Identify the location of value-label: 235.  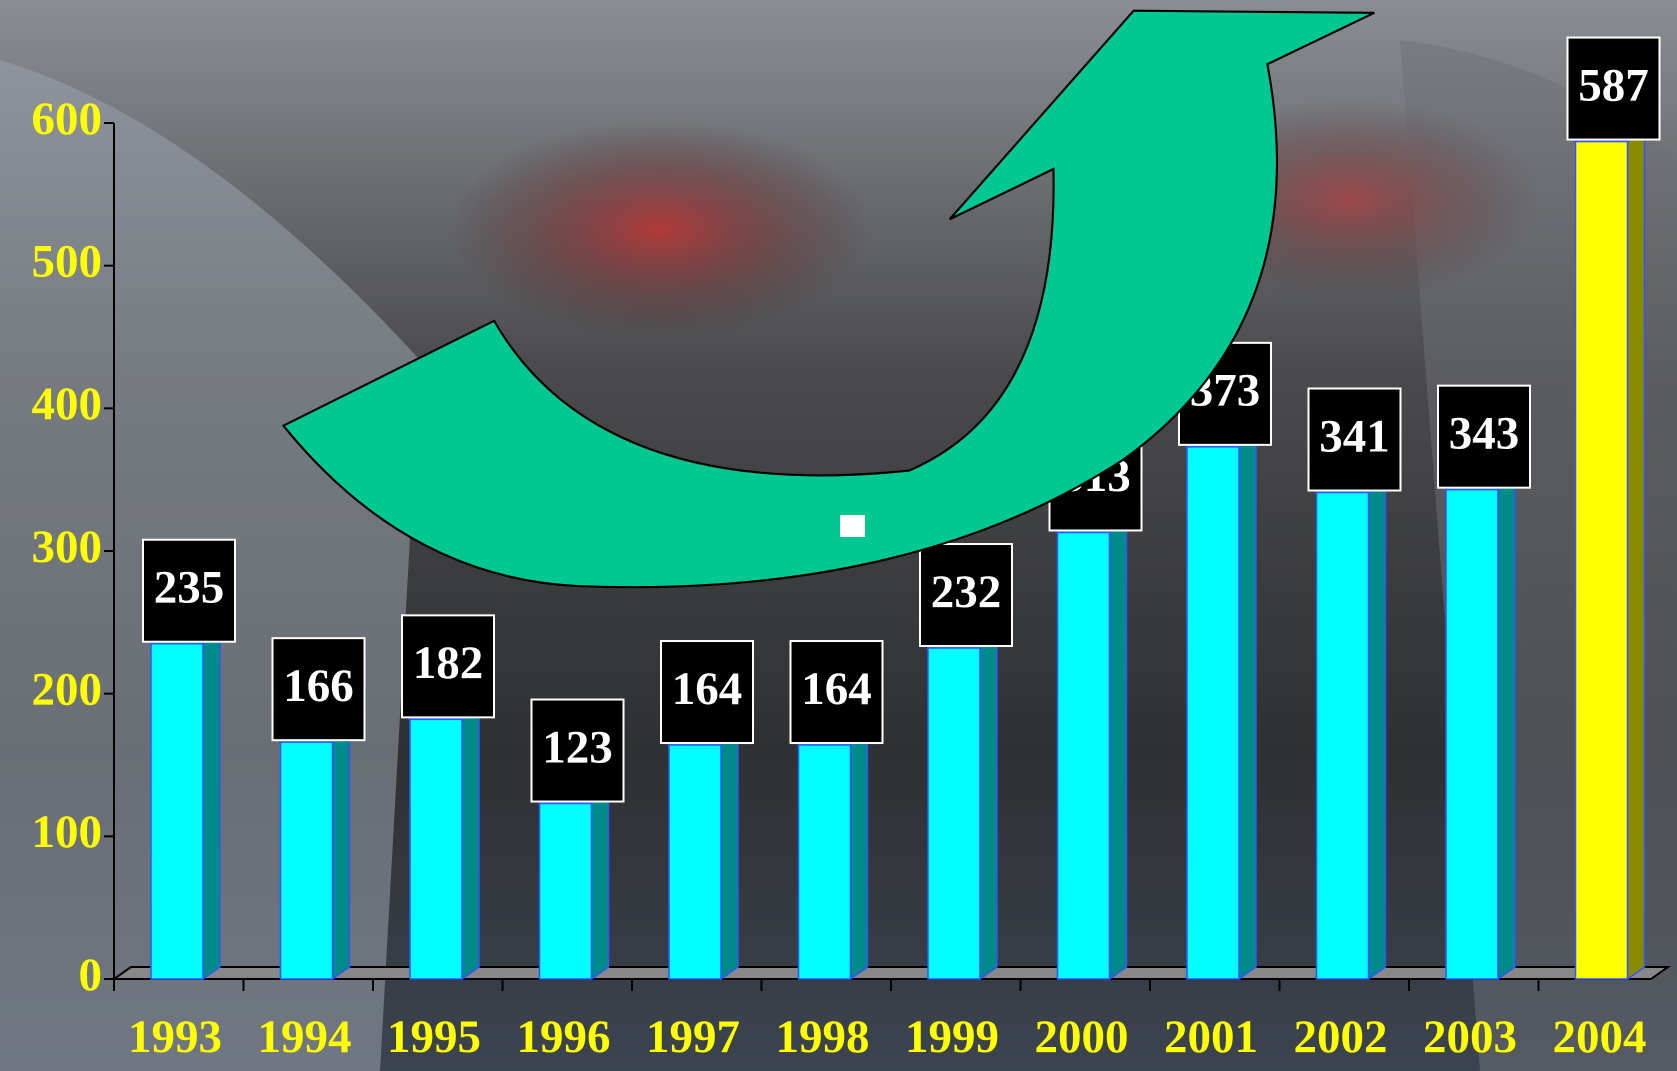
(189, 588).